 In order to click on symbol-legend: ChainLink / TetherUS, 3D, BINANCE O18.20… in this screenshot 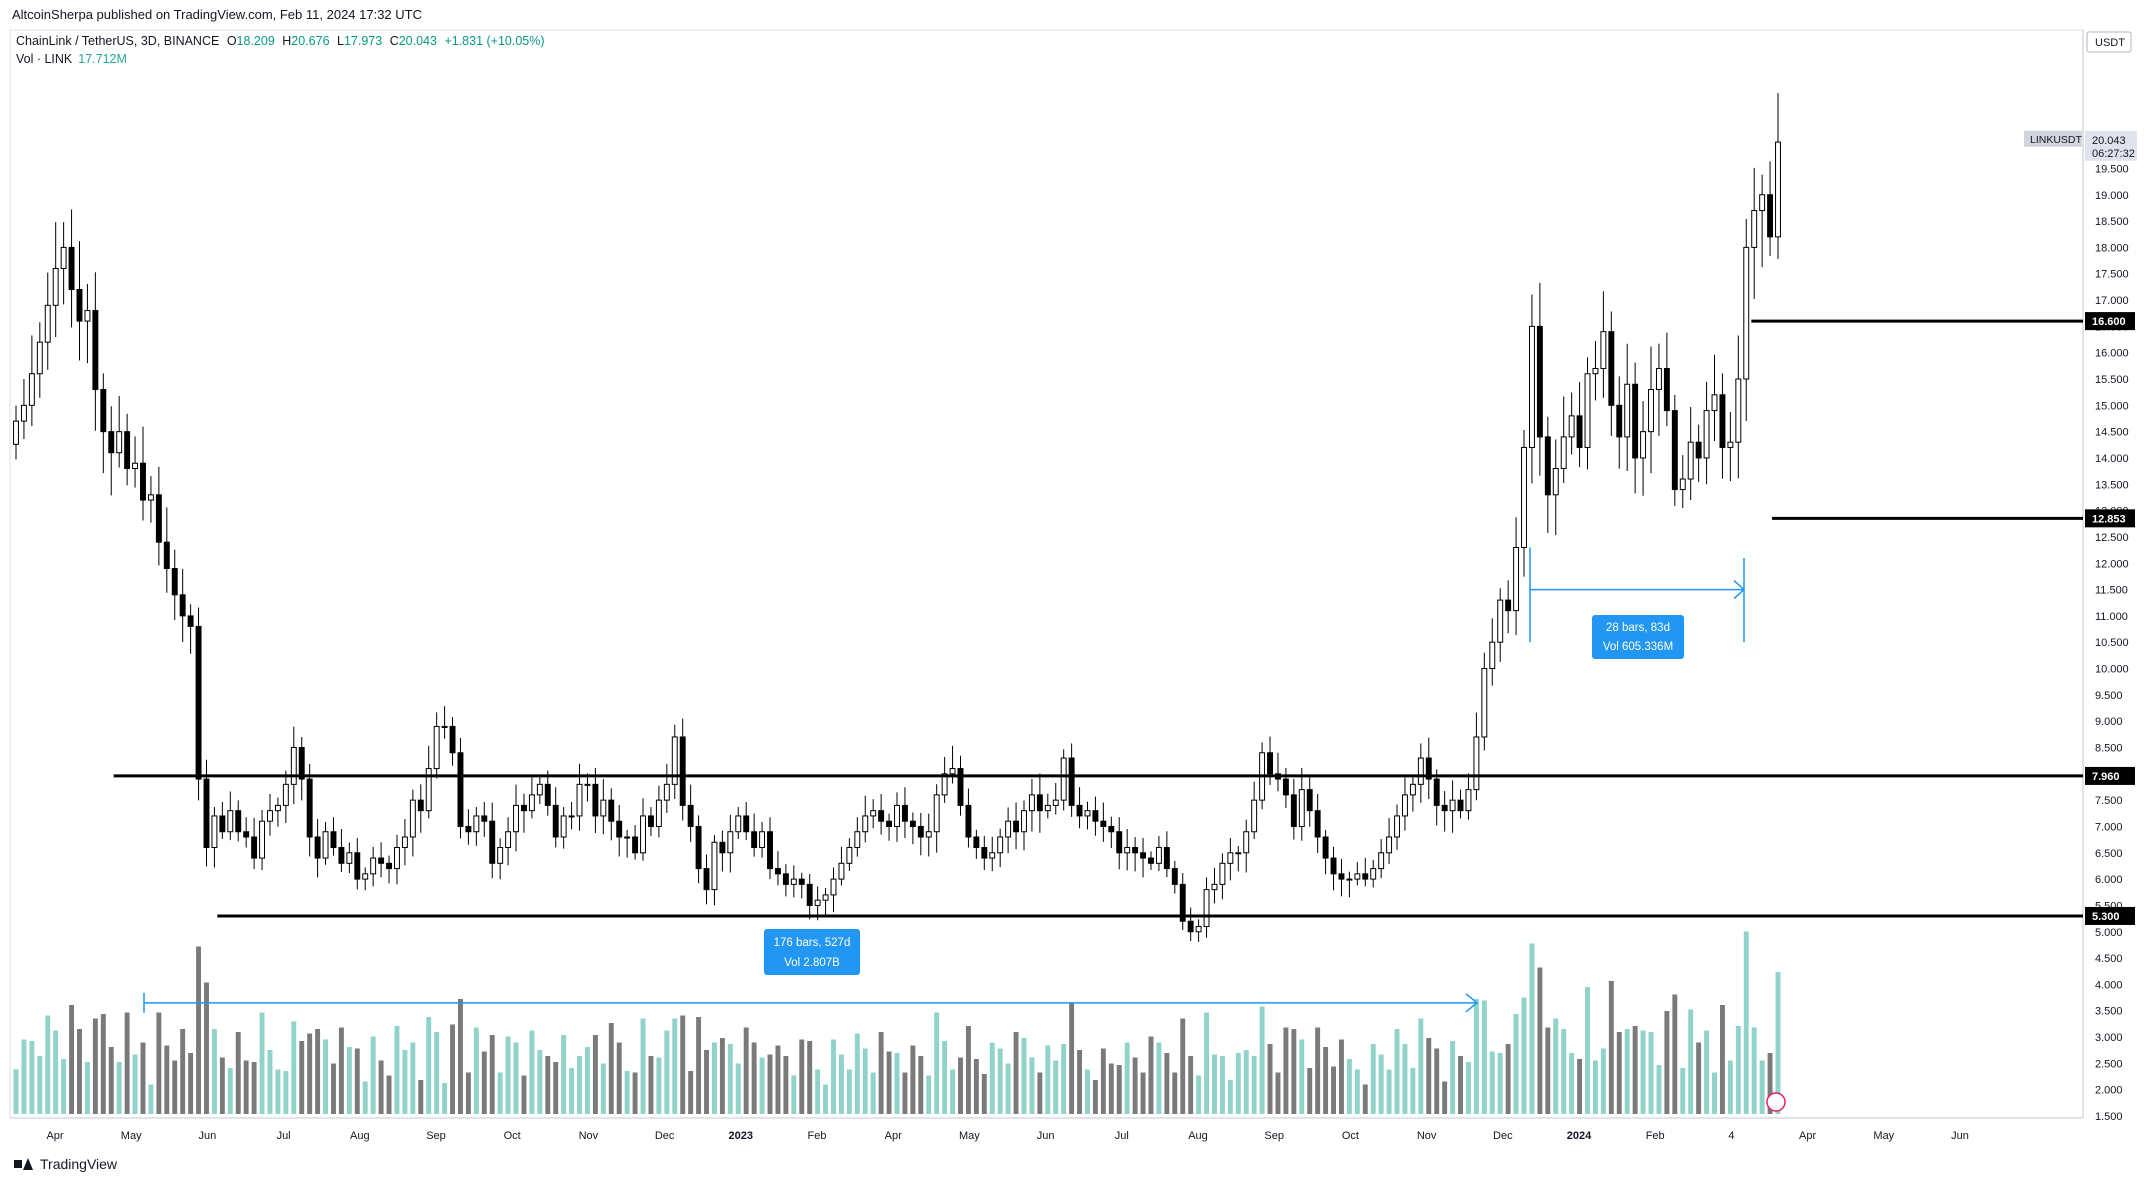, I will do `click(280, 41)`.